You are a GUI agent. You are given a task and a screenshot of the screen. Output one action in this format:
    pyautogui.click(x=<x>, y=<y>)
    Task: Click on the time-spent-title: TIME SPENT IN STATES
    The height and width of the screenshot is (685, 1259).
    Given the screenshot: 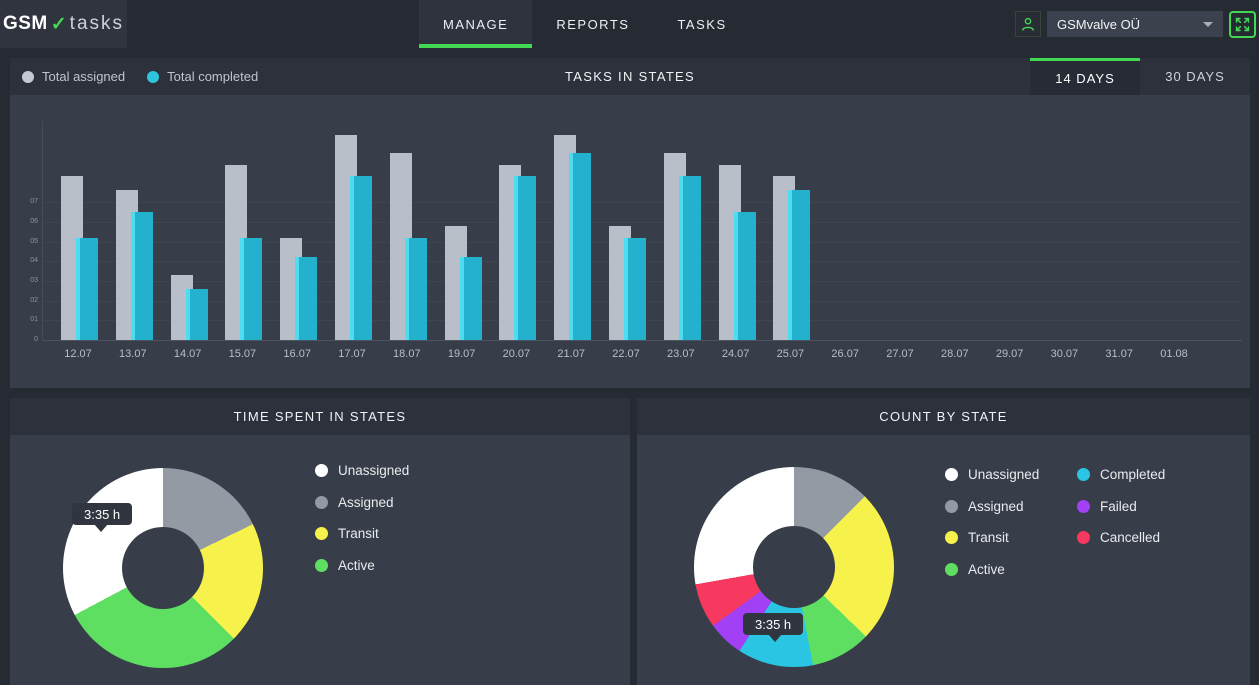 What is the action you would take?
    pyautogui.click(x=320, y=416)
    